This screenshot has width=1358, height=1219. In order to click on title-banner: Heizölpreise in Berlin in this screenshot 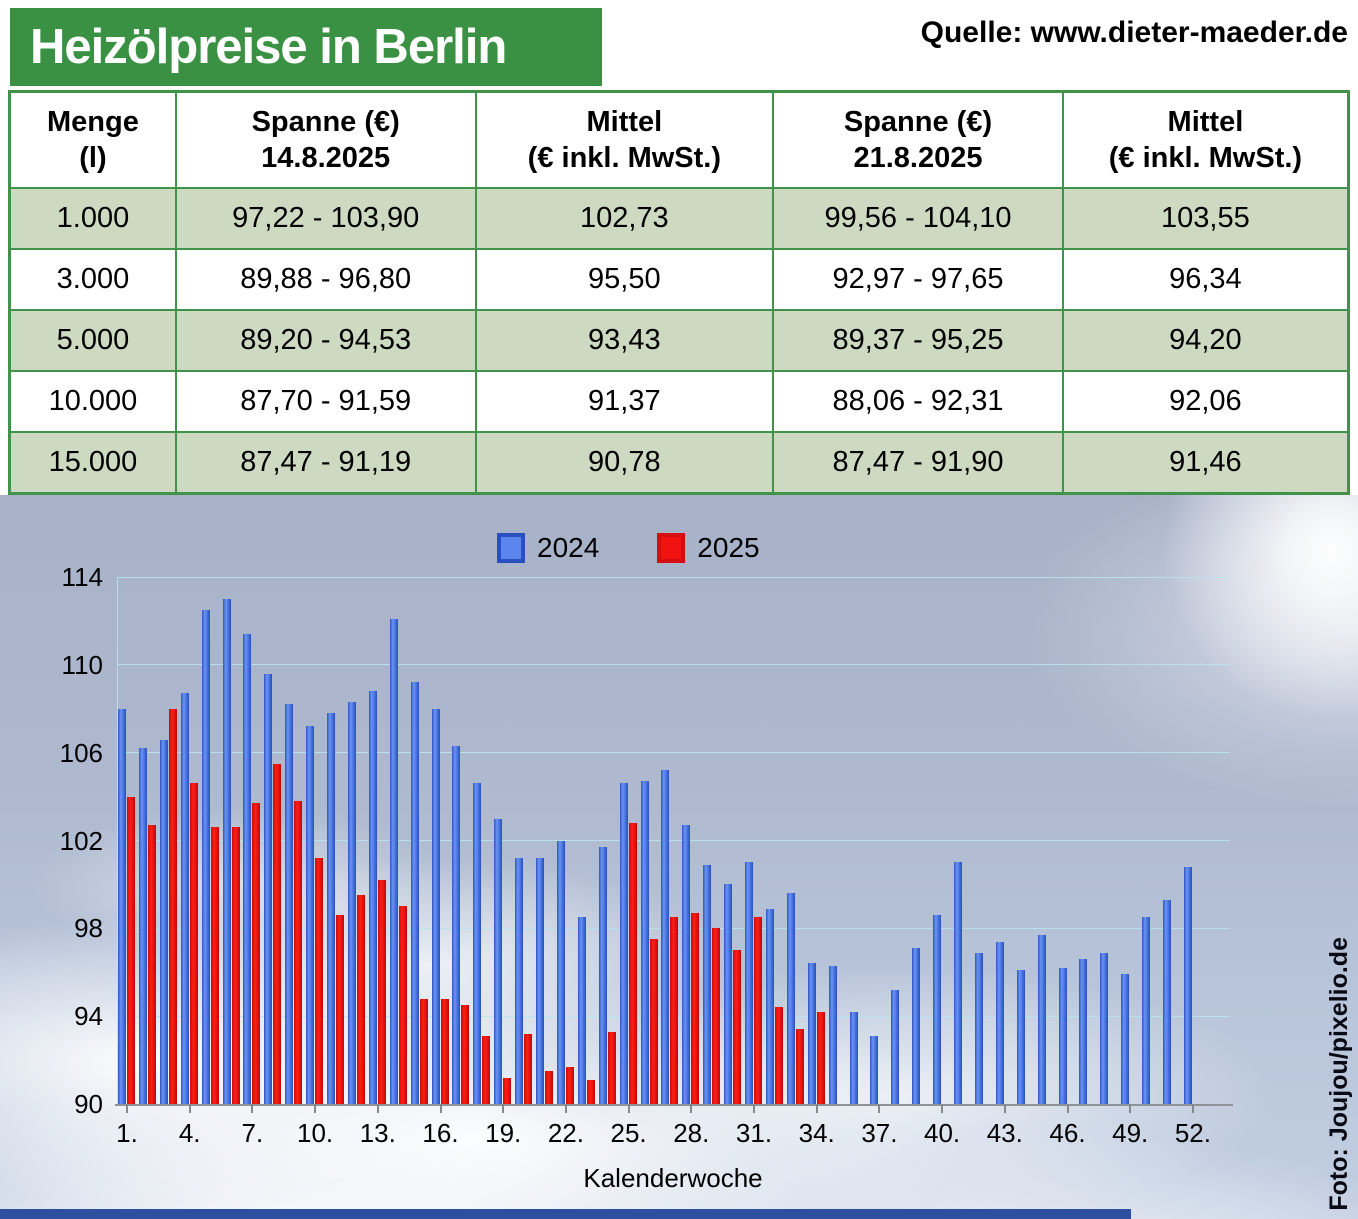, I will do `click(306, 47)`.